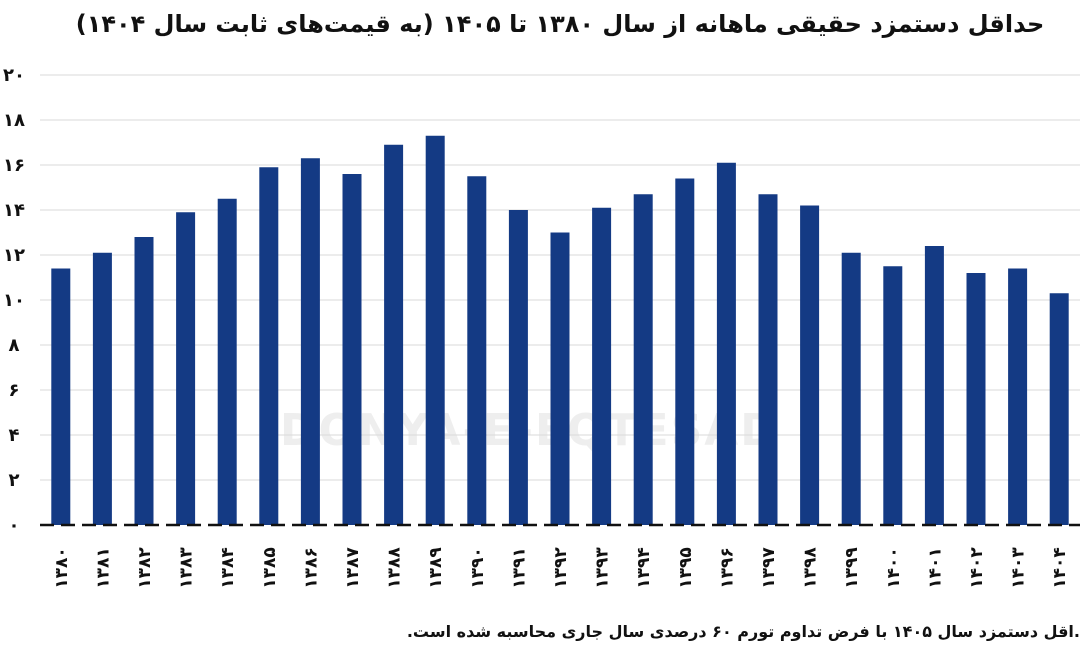  What do you see at coordinates (727, 568) in the screenshot?
I see `x-tick-label: ۱۳۹۶` at bounding box center [727, 568].